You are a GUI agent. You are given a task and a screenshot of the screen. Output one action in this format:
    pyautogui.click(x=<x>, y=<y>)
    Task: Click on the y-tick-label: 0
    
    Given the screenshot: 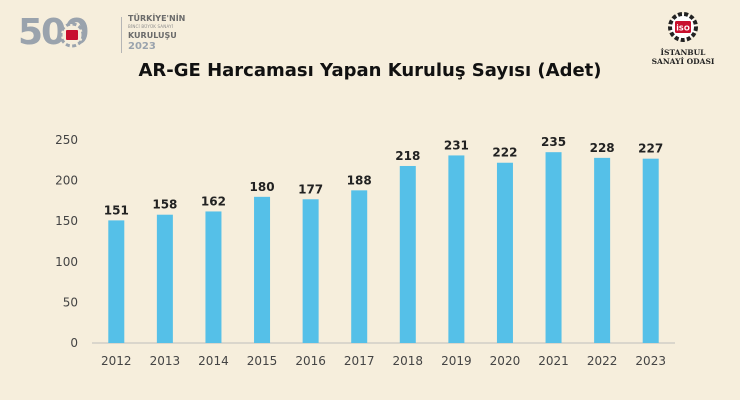 What is the action you would take?
    pyautogui.click(x=74, y=343)
    